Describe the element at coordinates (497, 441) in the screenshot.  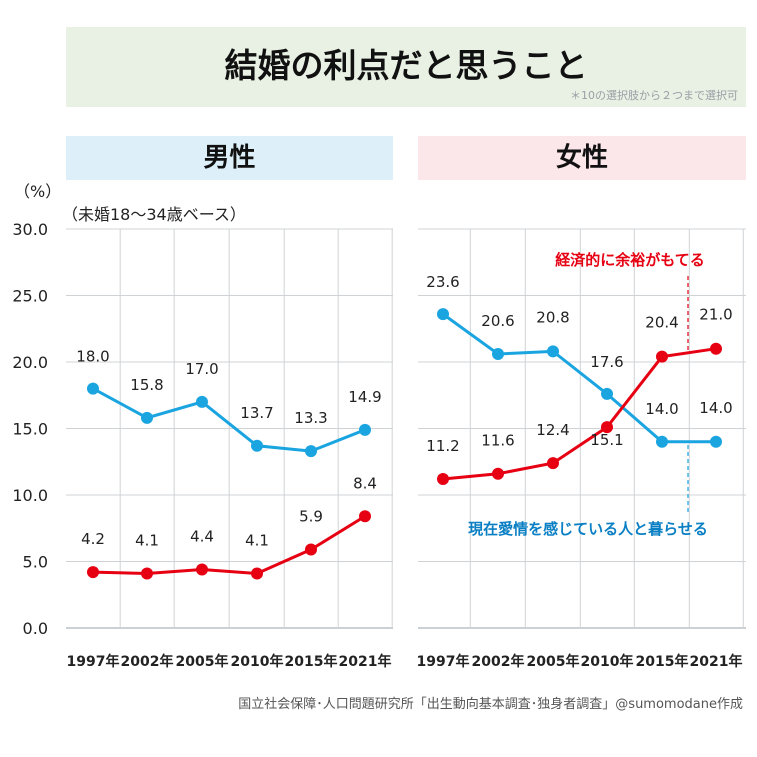
I see `data-label: 11.6` at that location.